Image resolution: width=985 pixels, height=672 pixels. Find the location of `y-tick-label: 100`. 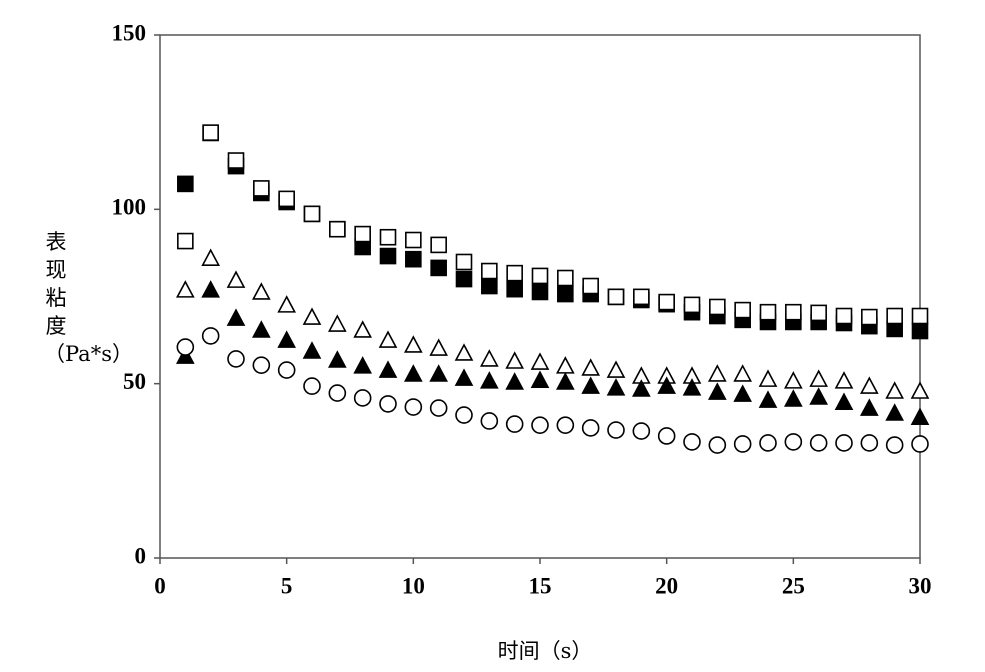

y-tick-label: 100 is located at coordinates (129, 207).